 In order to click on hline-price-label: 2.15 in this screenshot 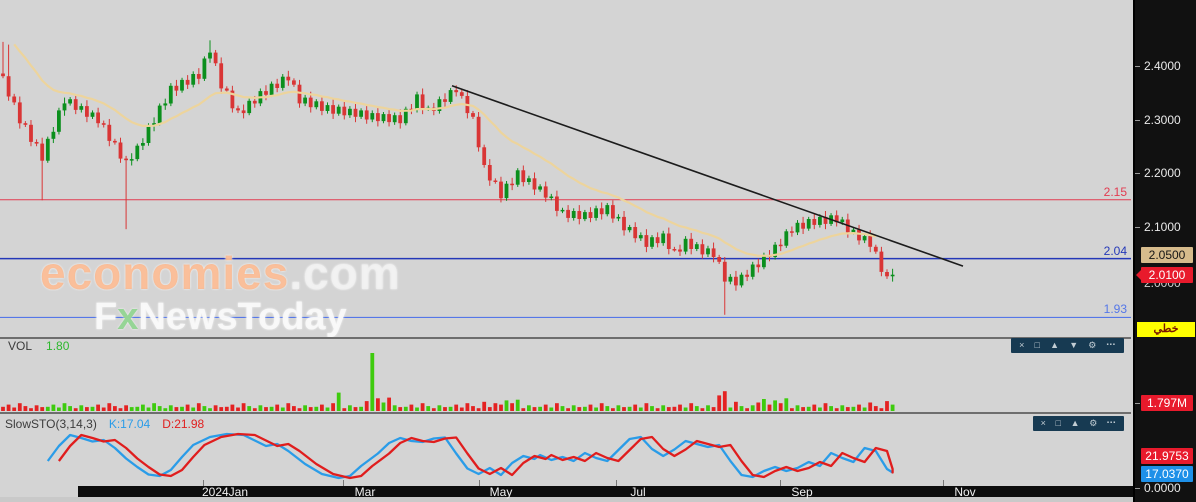, I will do `click(1115, 191)`.